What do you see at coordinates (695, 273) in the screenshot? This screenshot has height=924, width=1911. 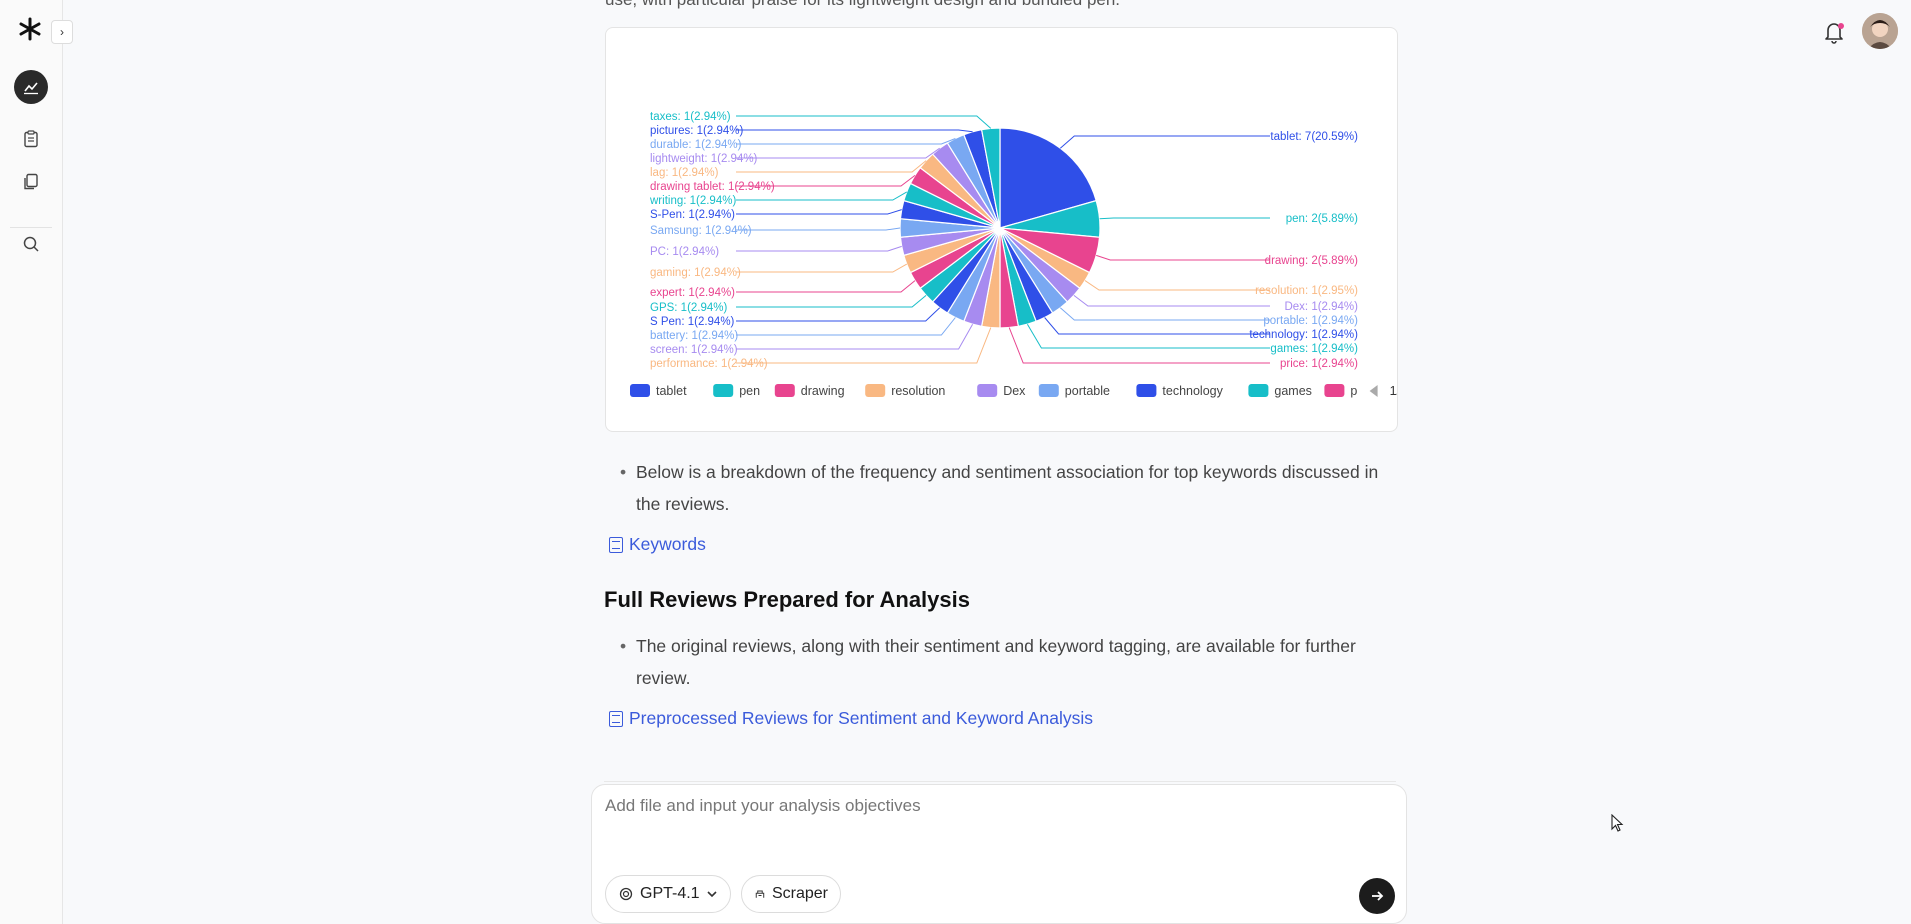 I see `pie-label: gaming: 1(2.94%)` at bounding box center [695, 273].